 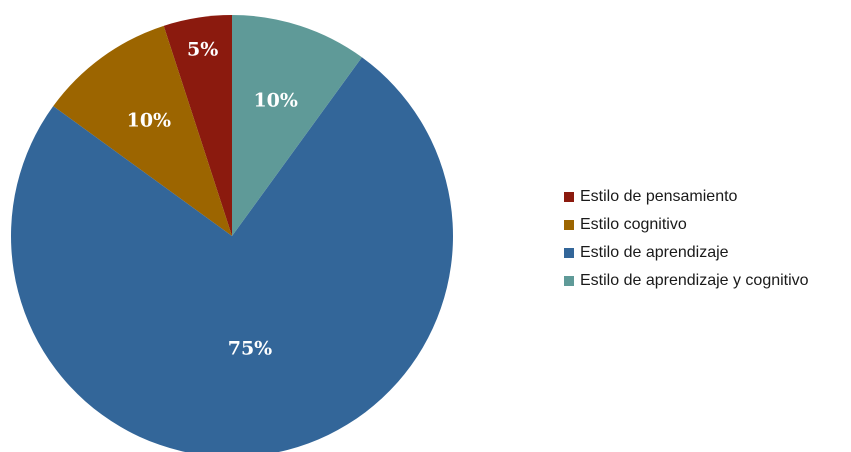 I want to click on legend-item-estilo-de-pensamiento: Estilo de pensamiento, so click(x=686, y=197).